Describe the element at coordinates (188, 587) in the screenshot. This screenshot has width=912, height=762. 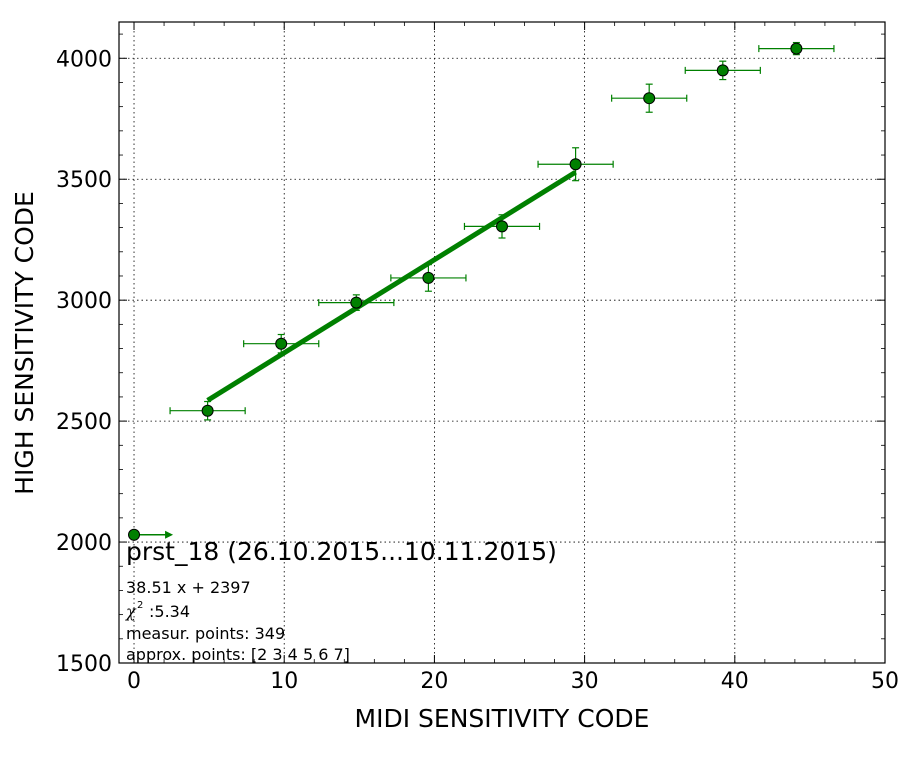
I see `fit-equation: 38.51 x + 2397` at that location.